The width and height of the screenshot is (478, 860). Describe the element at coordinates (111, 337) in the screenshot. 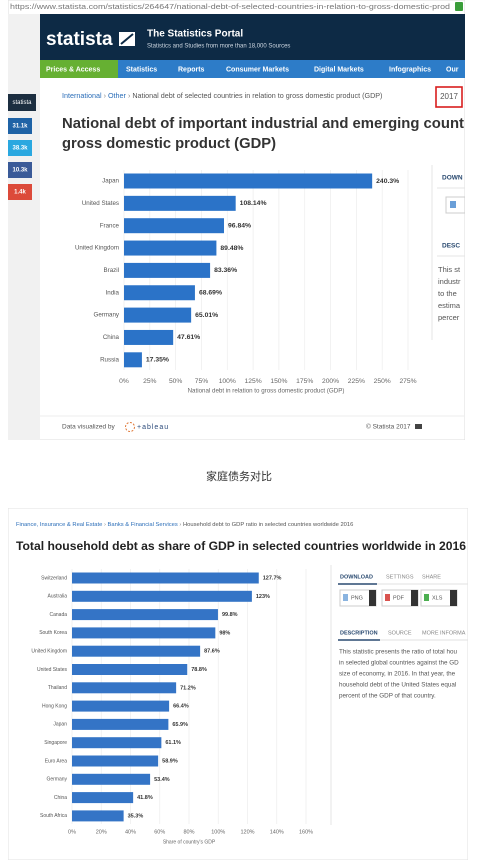

I see `category-label: China` at that location.